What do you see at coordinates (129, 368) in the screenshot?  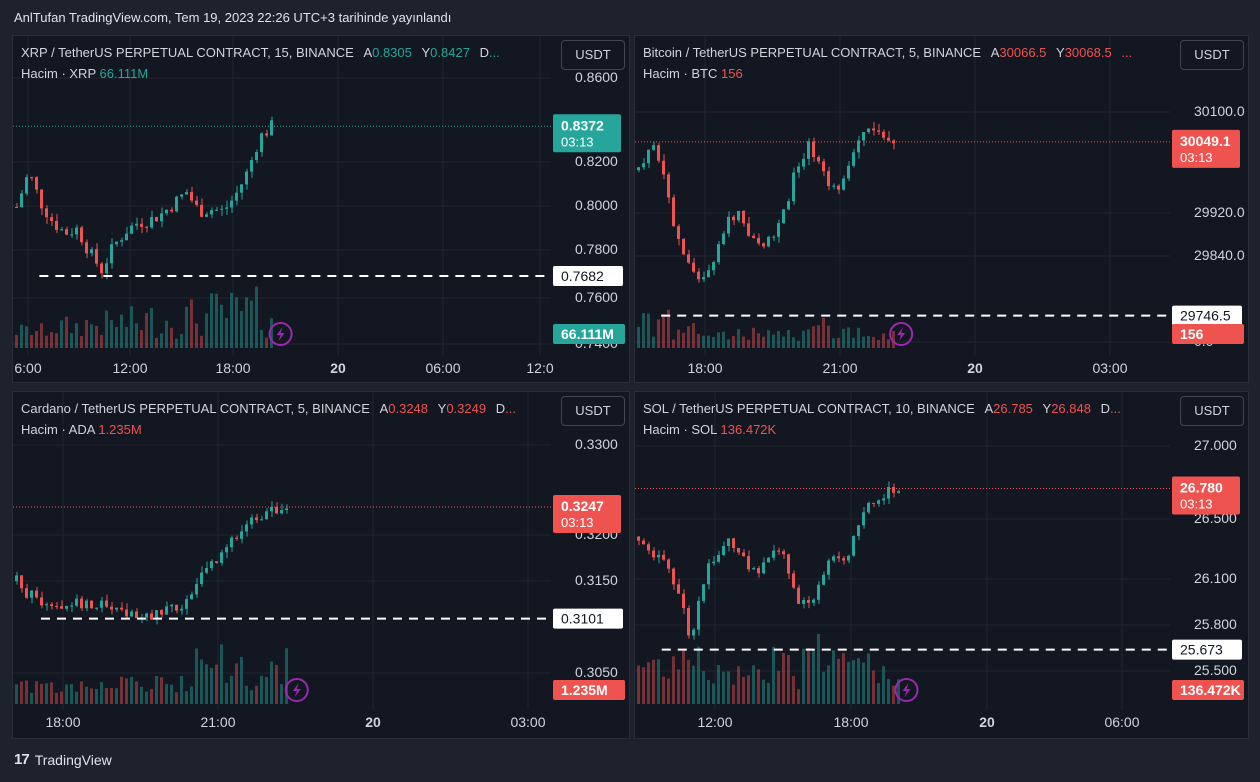 I see `time-tick-label: 12:00` at bounding box center [129, 368].